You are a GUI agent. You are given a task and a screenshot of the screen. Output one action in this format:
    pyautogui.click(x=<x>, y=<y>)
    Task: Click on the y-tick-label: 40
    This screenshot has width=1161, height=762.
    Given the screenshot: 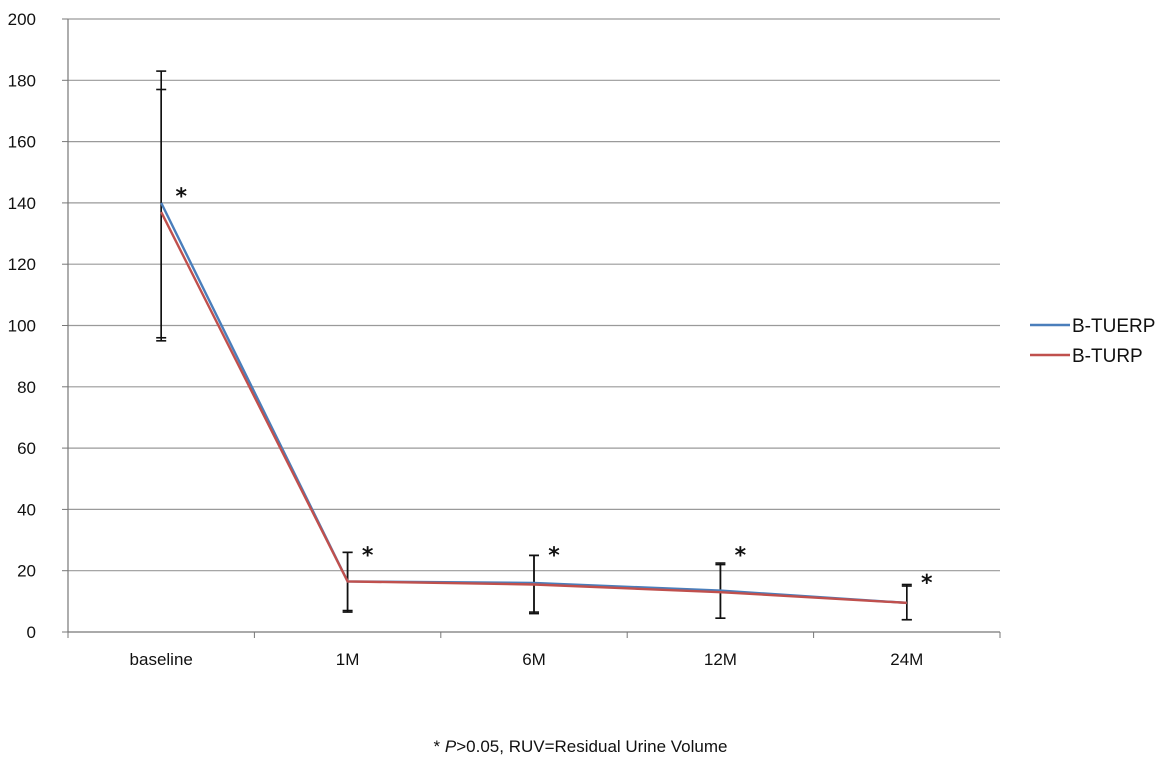 What is the action you would take?
    pyautogui.click(x=26, y=509)
    